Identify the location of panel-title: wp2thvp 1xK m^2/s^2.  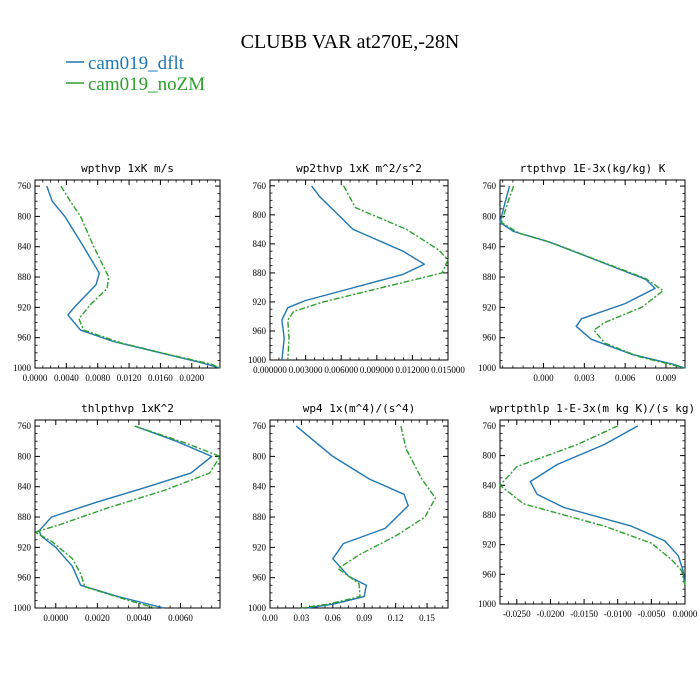
(359, 168).